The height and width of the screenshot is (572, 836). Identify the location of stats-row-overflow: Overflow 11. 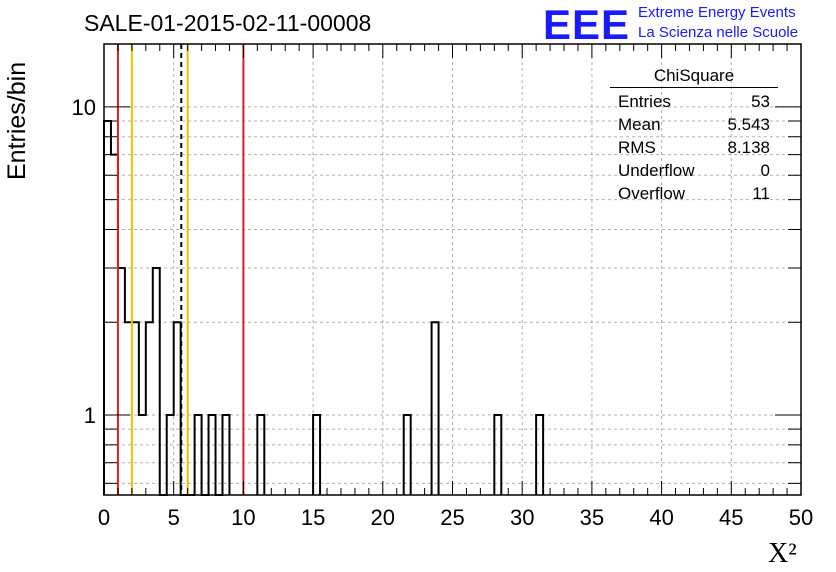
(694, 193).